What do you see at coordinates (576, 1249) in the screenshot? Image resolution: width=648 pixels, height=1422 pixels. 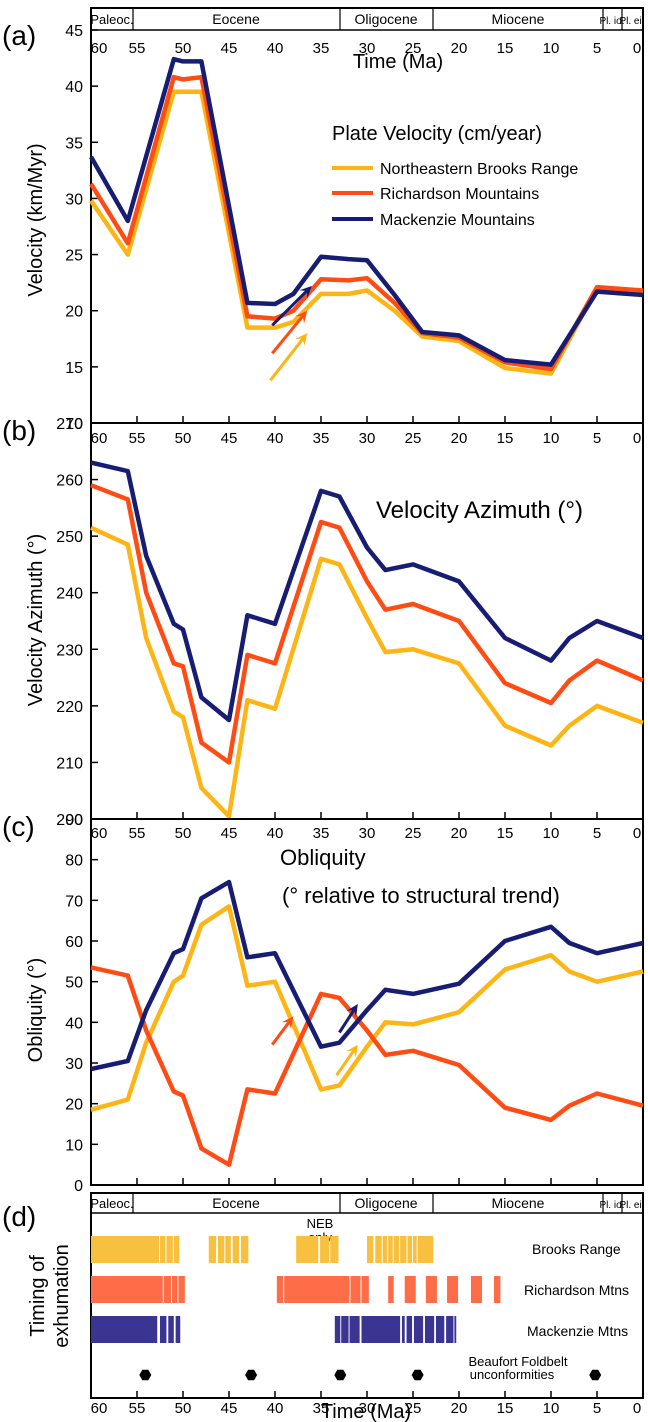 I see `row-label-brooks: Brooks Range` at bounding box center [576, 1249].